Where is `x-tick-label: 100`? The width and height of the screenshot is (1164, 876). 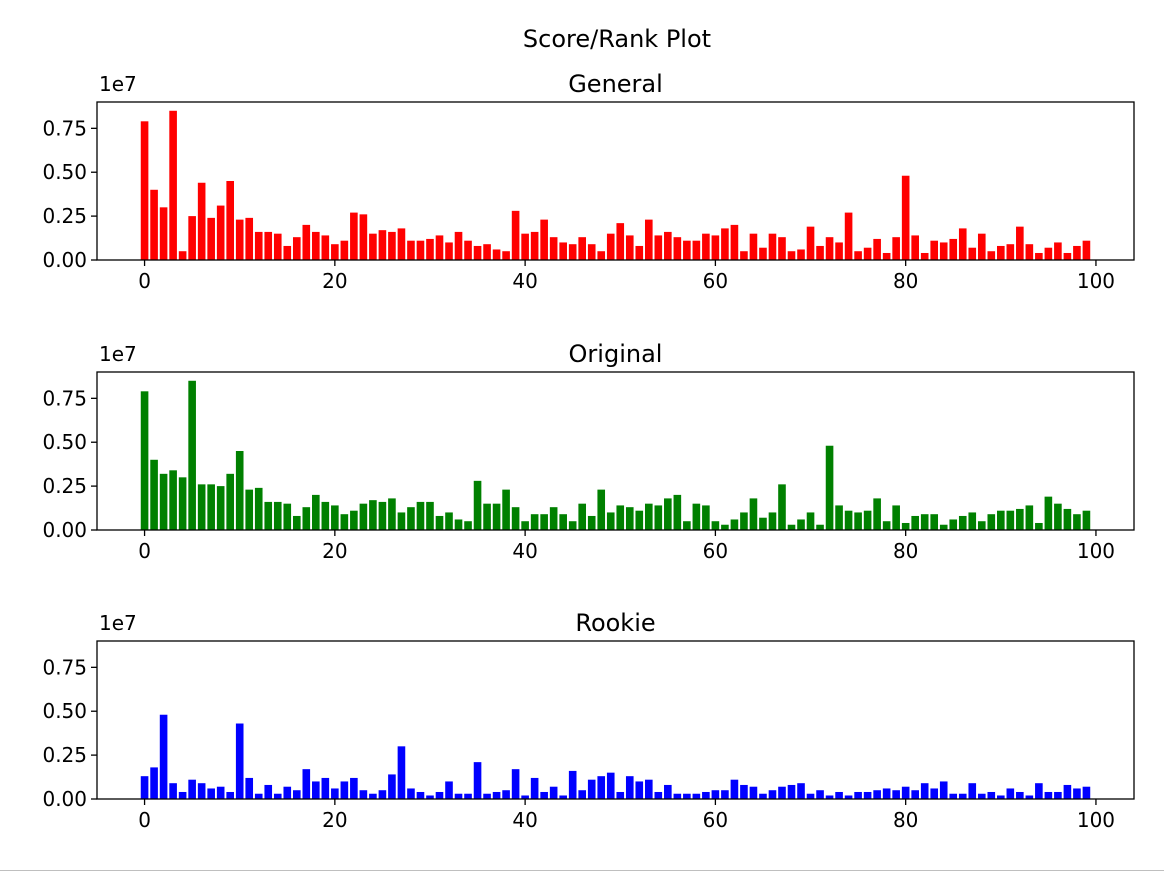 x-tick-label: 100 is located at coordinates (1096, 820).